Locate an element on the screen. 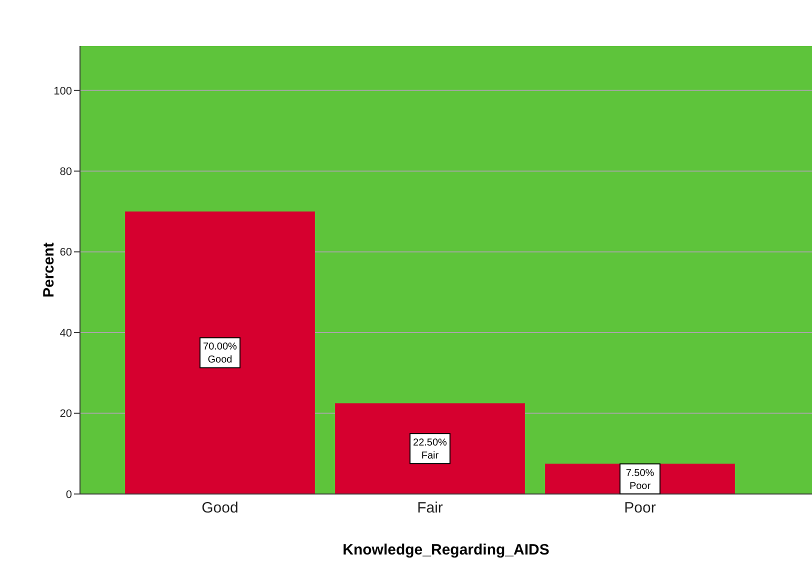  y-tick-label: 40 is located at coordinates (66, 333).